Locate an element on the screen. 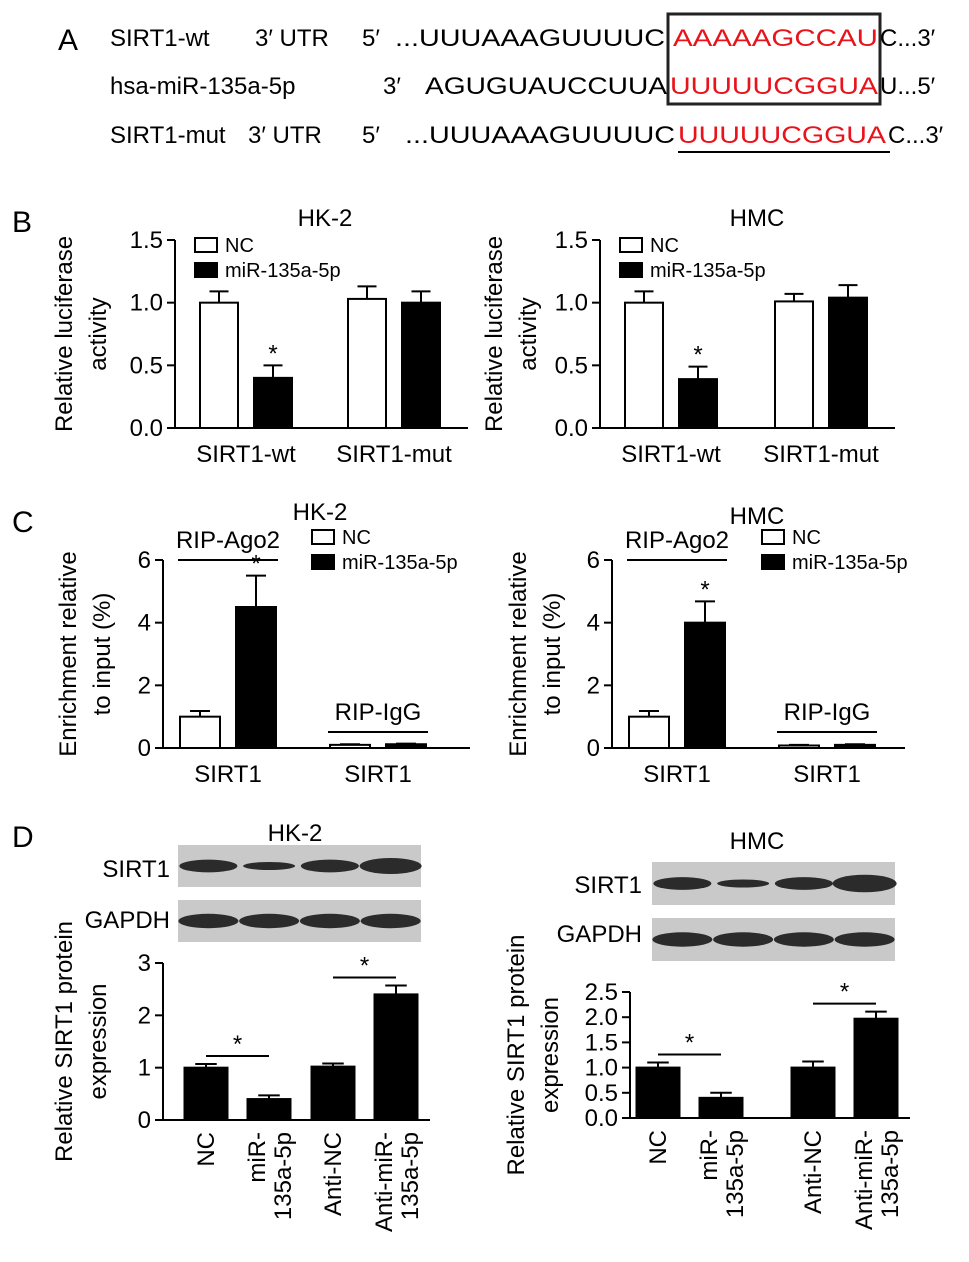  panel-letter: D is located at coordinates (23, 837).